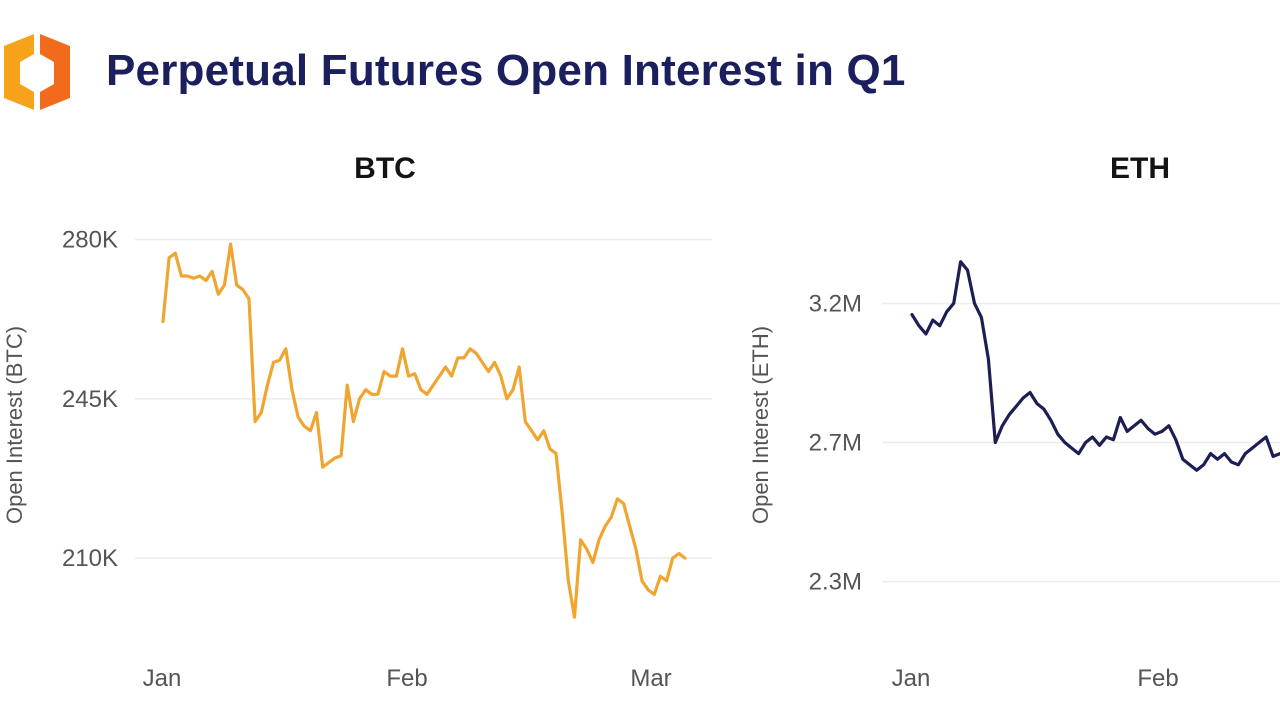  Describe the element at coordinates (90, 558) in the screenshot. I see `y-tick-label: 210K` at that location.